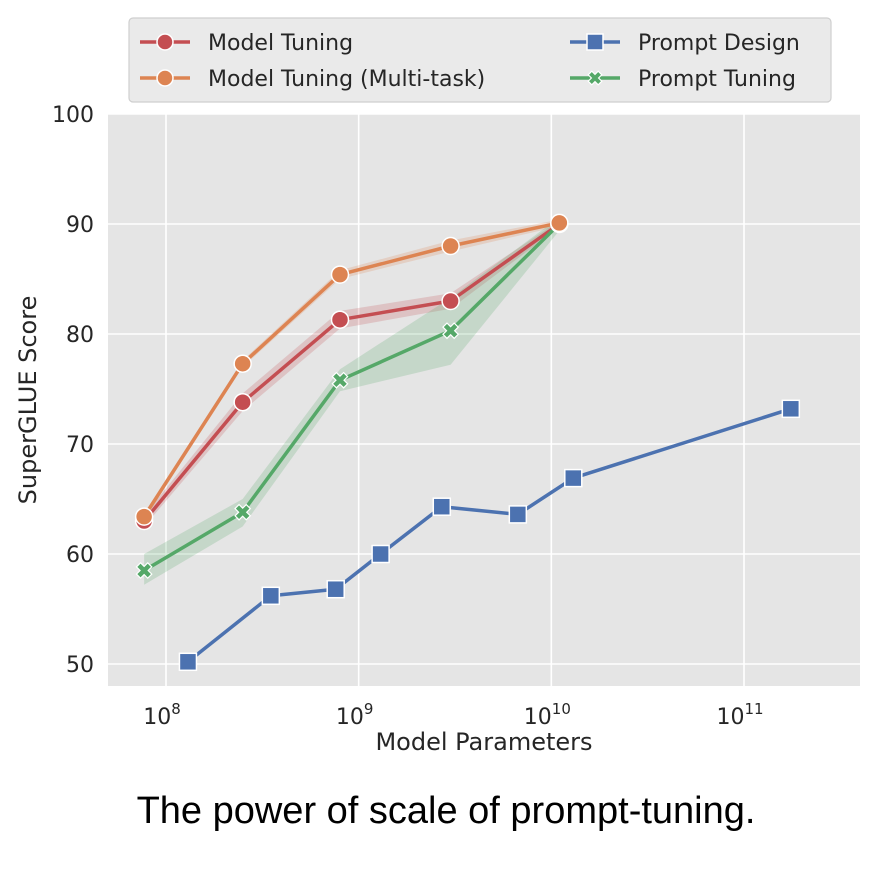 The height and width of the screenshot is (872, 892). Describe the element at coordinates (483, 742) in the screenshot. I see `x-axis-label: Model Parameters` at that location.